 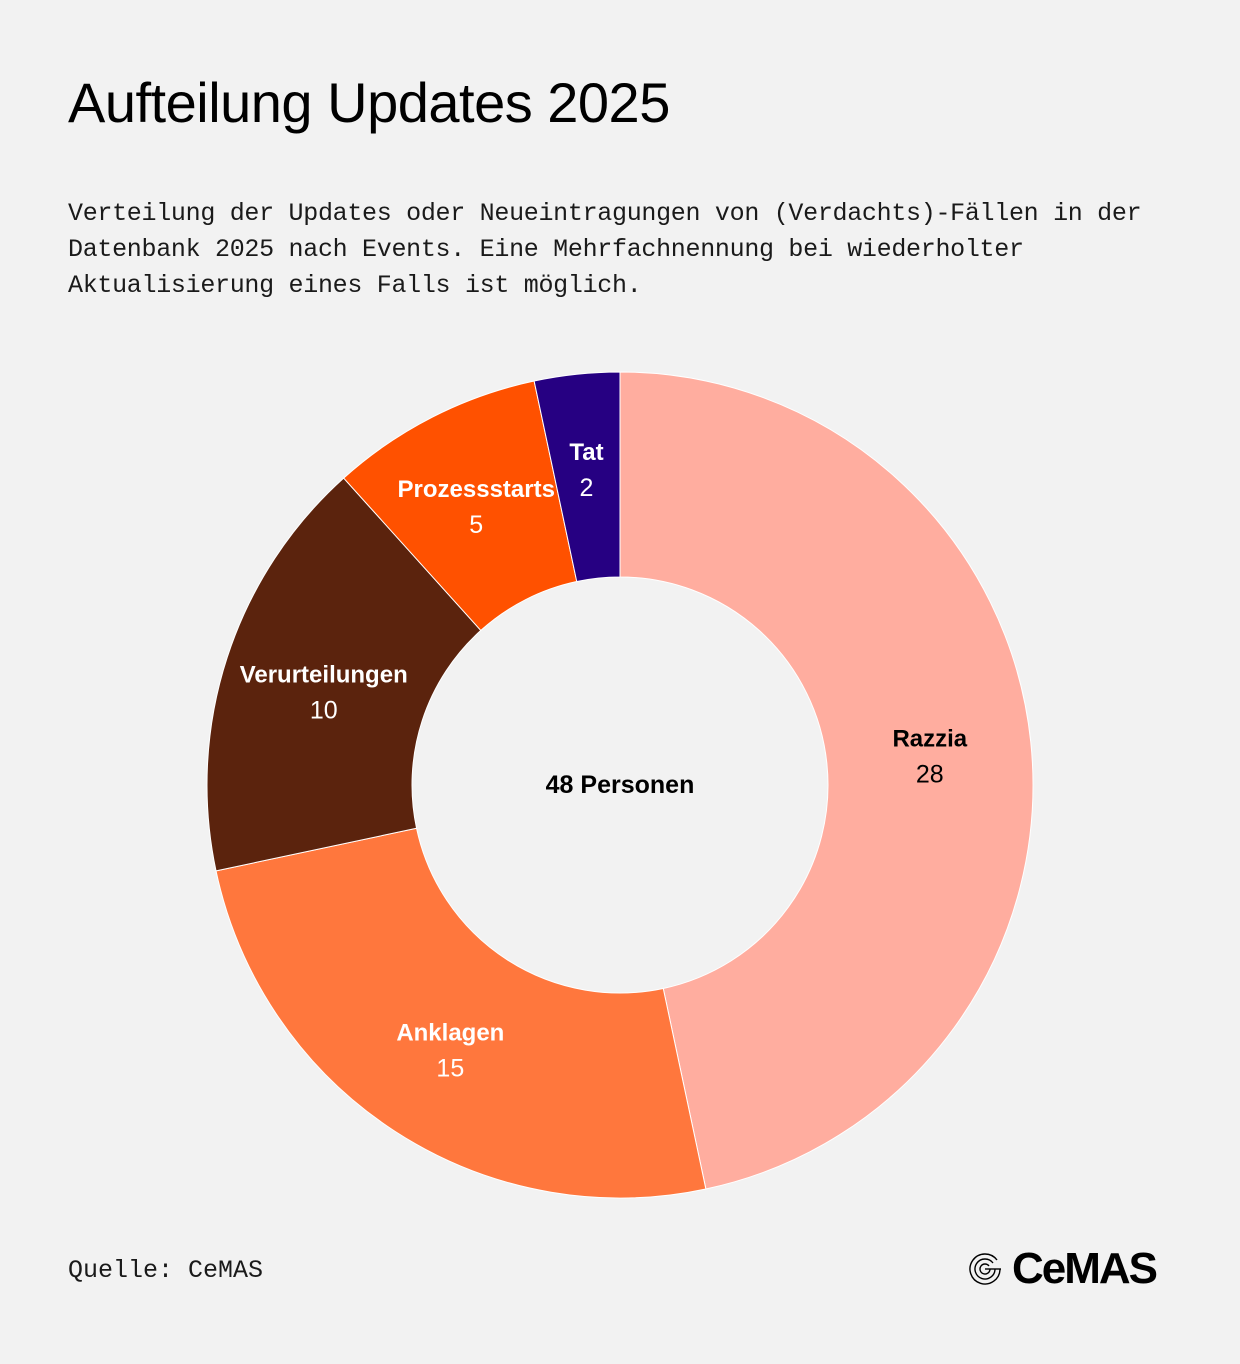 What do you see at coordinates (930, 774) in the screenshot?
I see `slice-value: 28` at bounding box center [930, 774].